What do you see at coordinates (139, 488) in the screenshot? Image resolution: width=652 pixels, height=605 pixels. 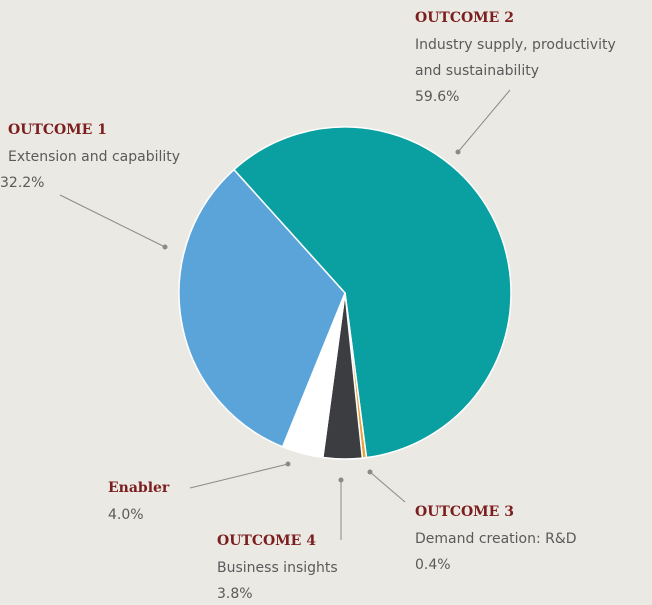 I see `slice-name: Enabler` at bounding box center [139, 488].